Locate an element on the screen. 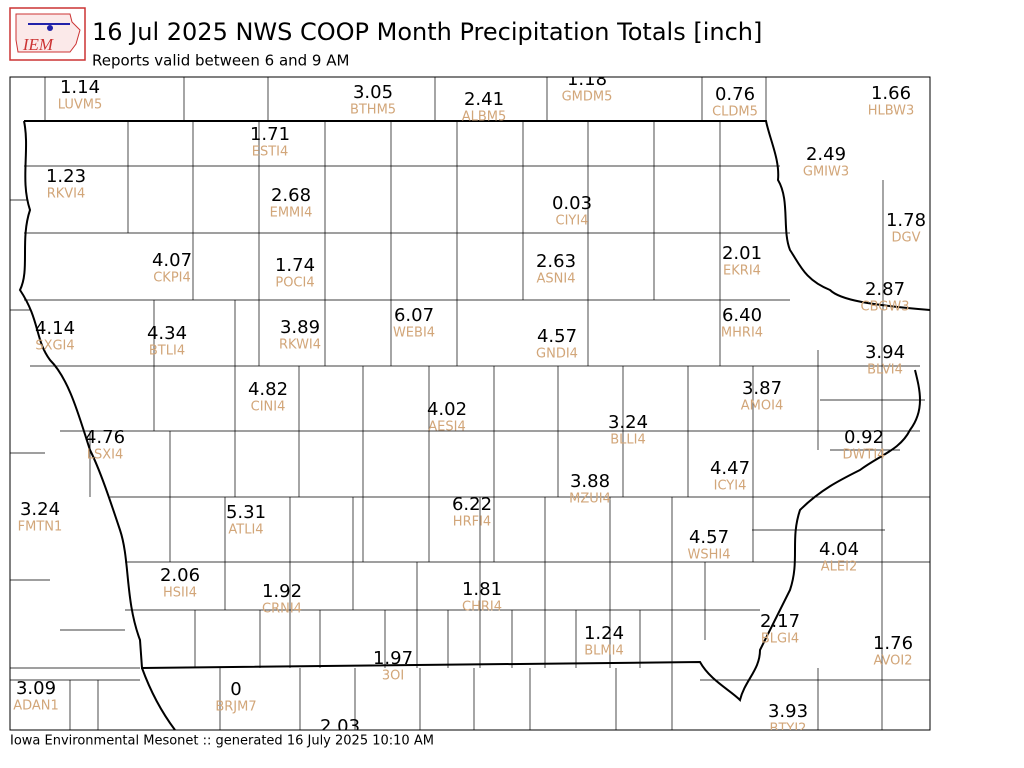 This screenshot has height=768, width=1024. station-value: 5.31 is located at coordinates (246, 512).